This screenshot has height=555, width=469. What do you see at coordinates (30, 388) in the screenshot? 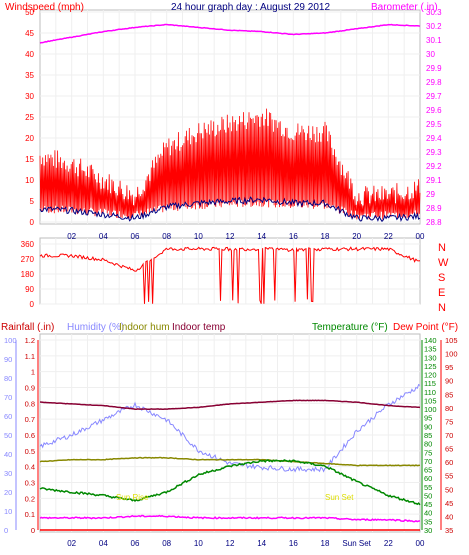
I see `rain-tick-label: 0.9` at bounding box center [30, 388].